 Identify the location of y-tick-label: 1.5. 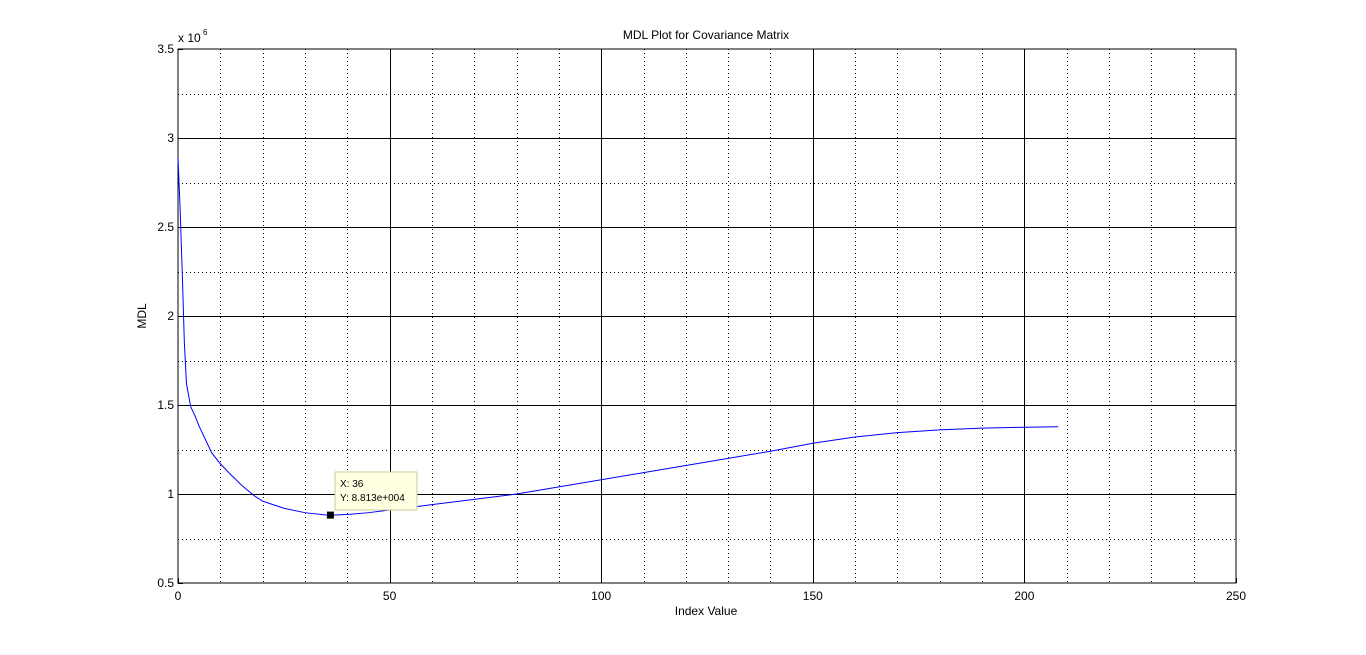
(165, 405).